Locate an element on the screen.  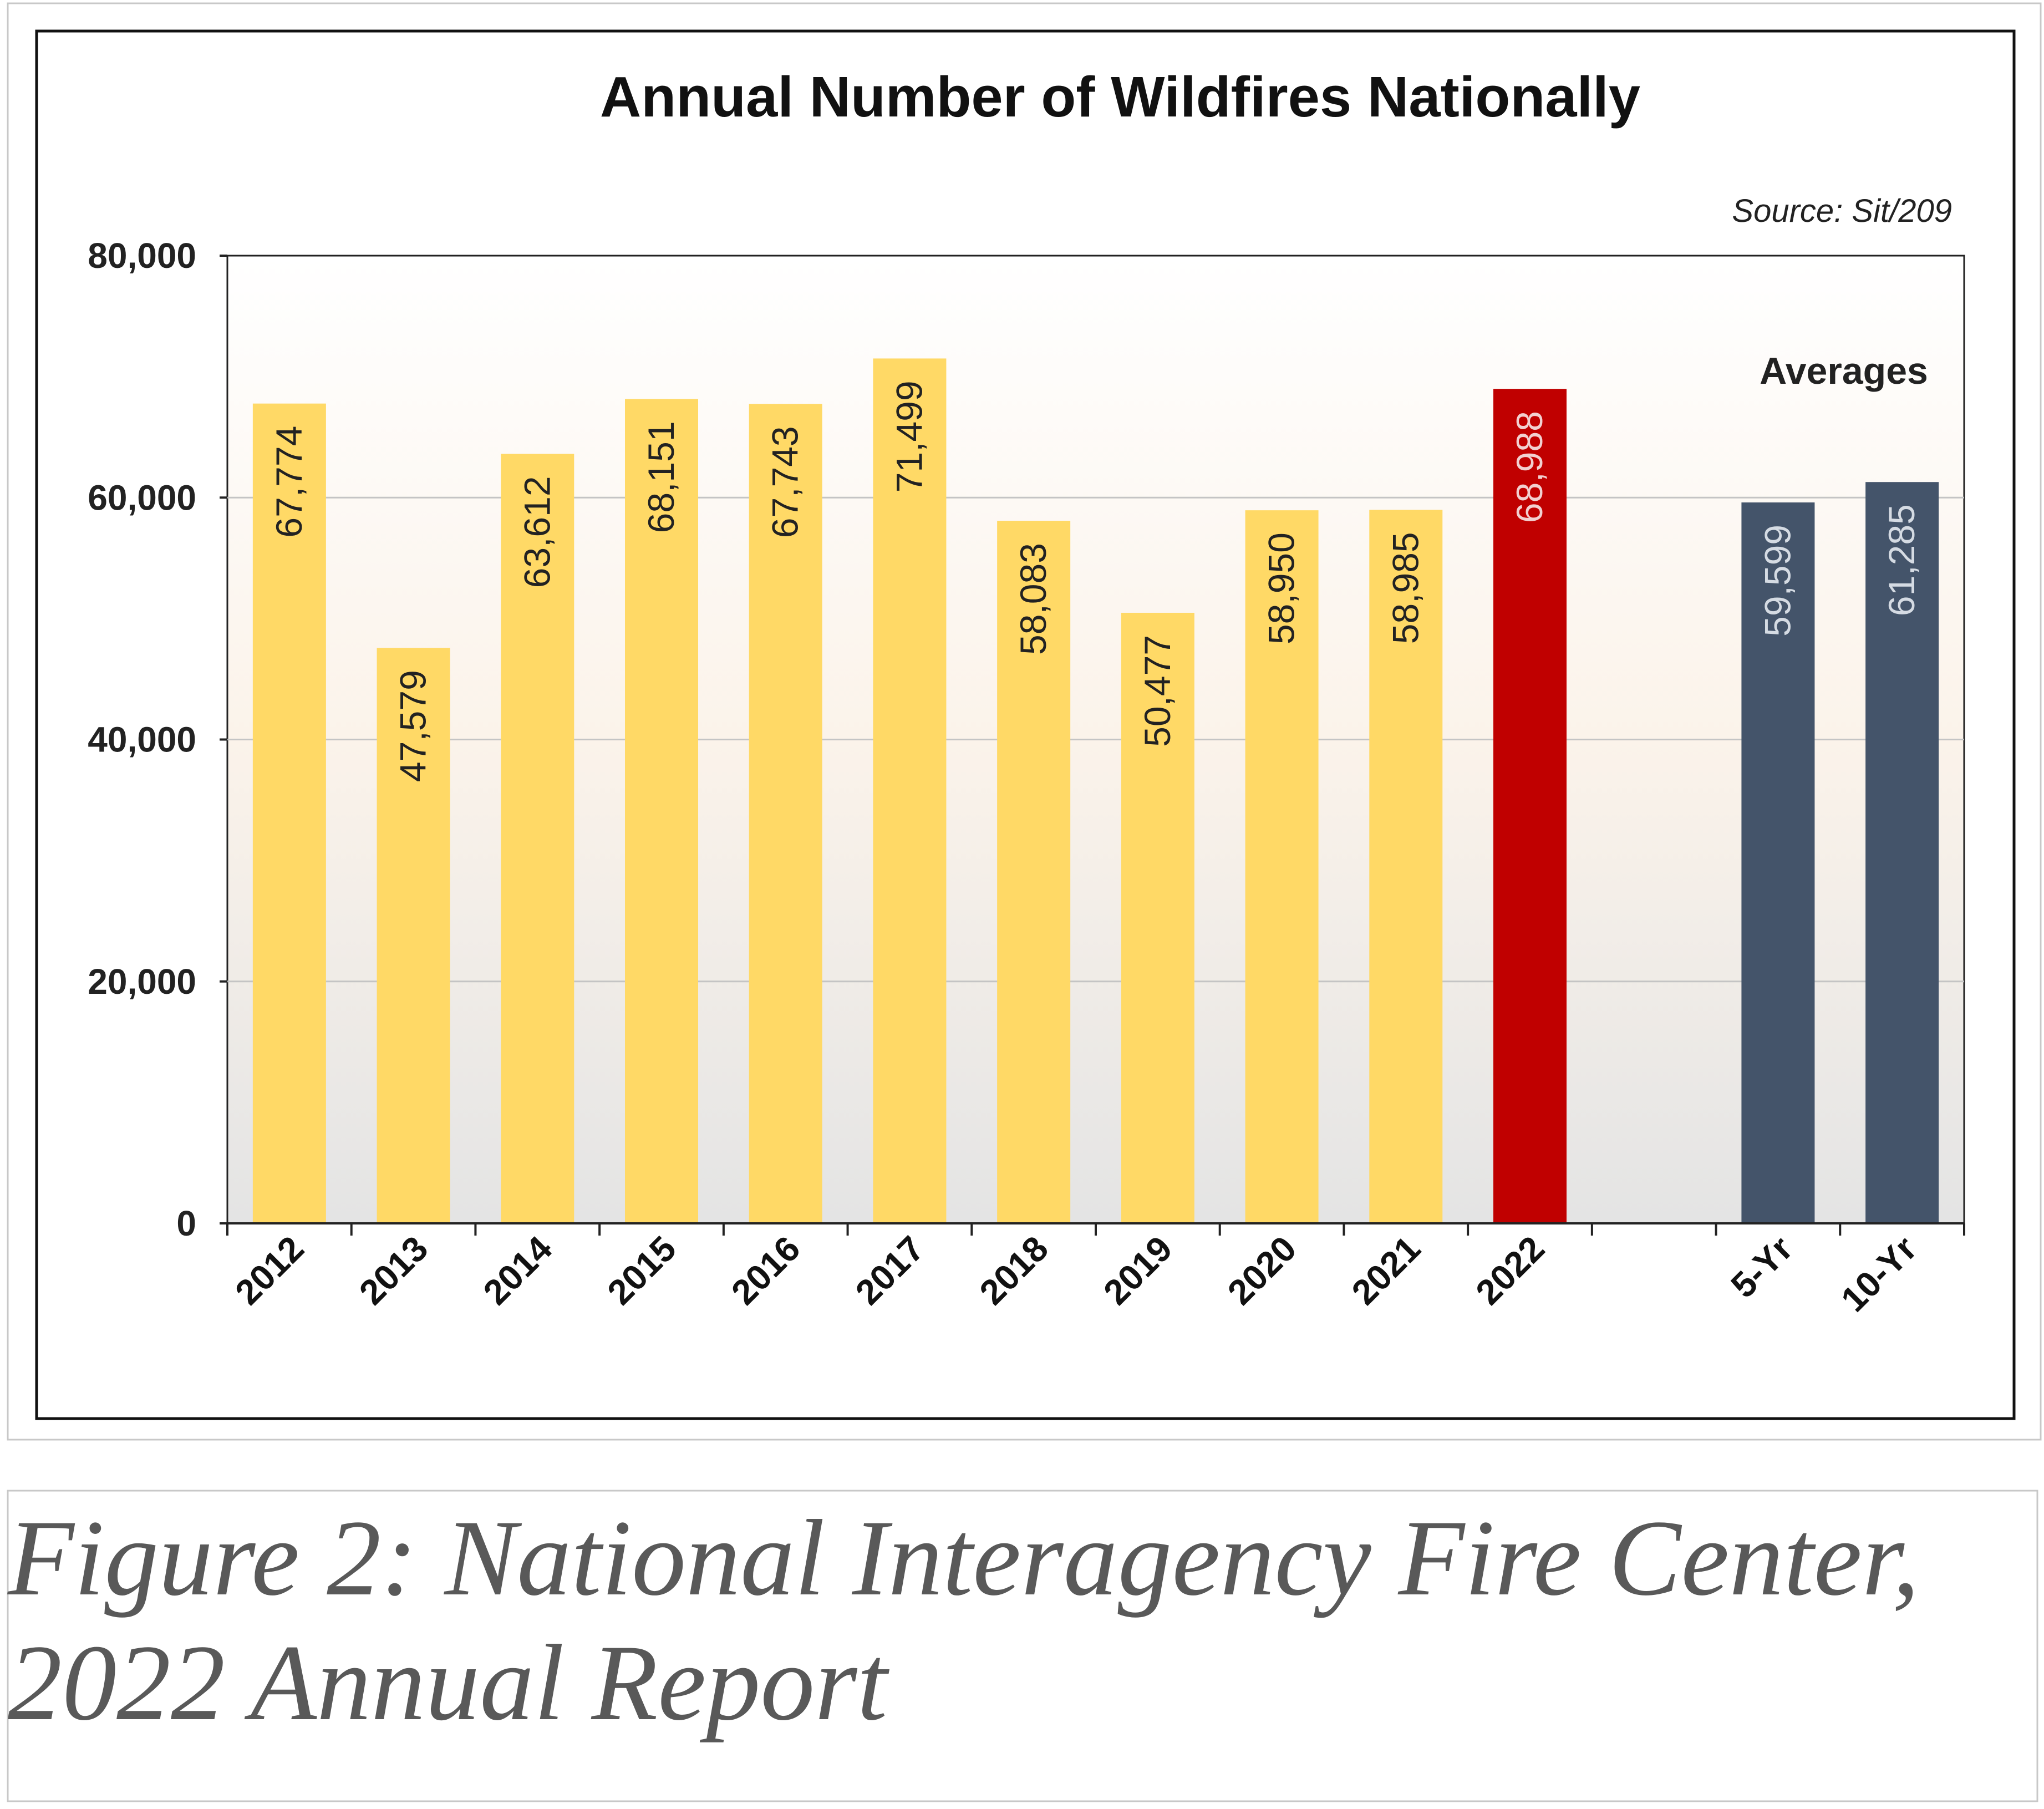
bar-2019 is located at coordinates (1157, 917).